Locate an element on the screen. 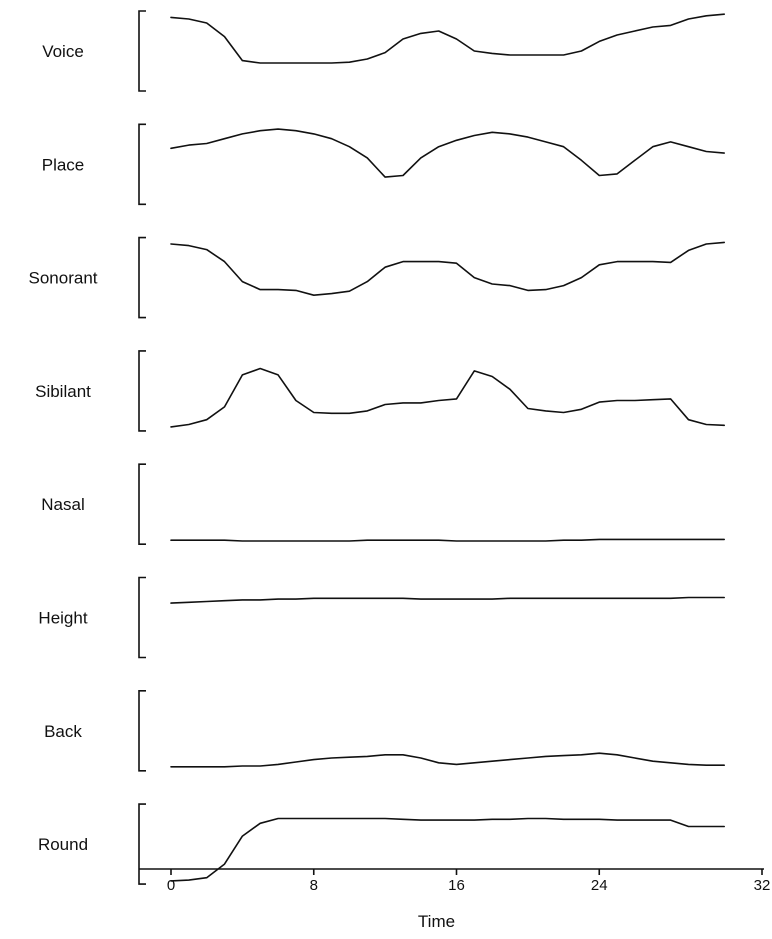 The image size is (772, 939). x-tick-label-0: 0 is located at coordinates (171, 885).